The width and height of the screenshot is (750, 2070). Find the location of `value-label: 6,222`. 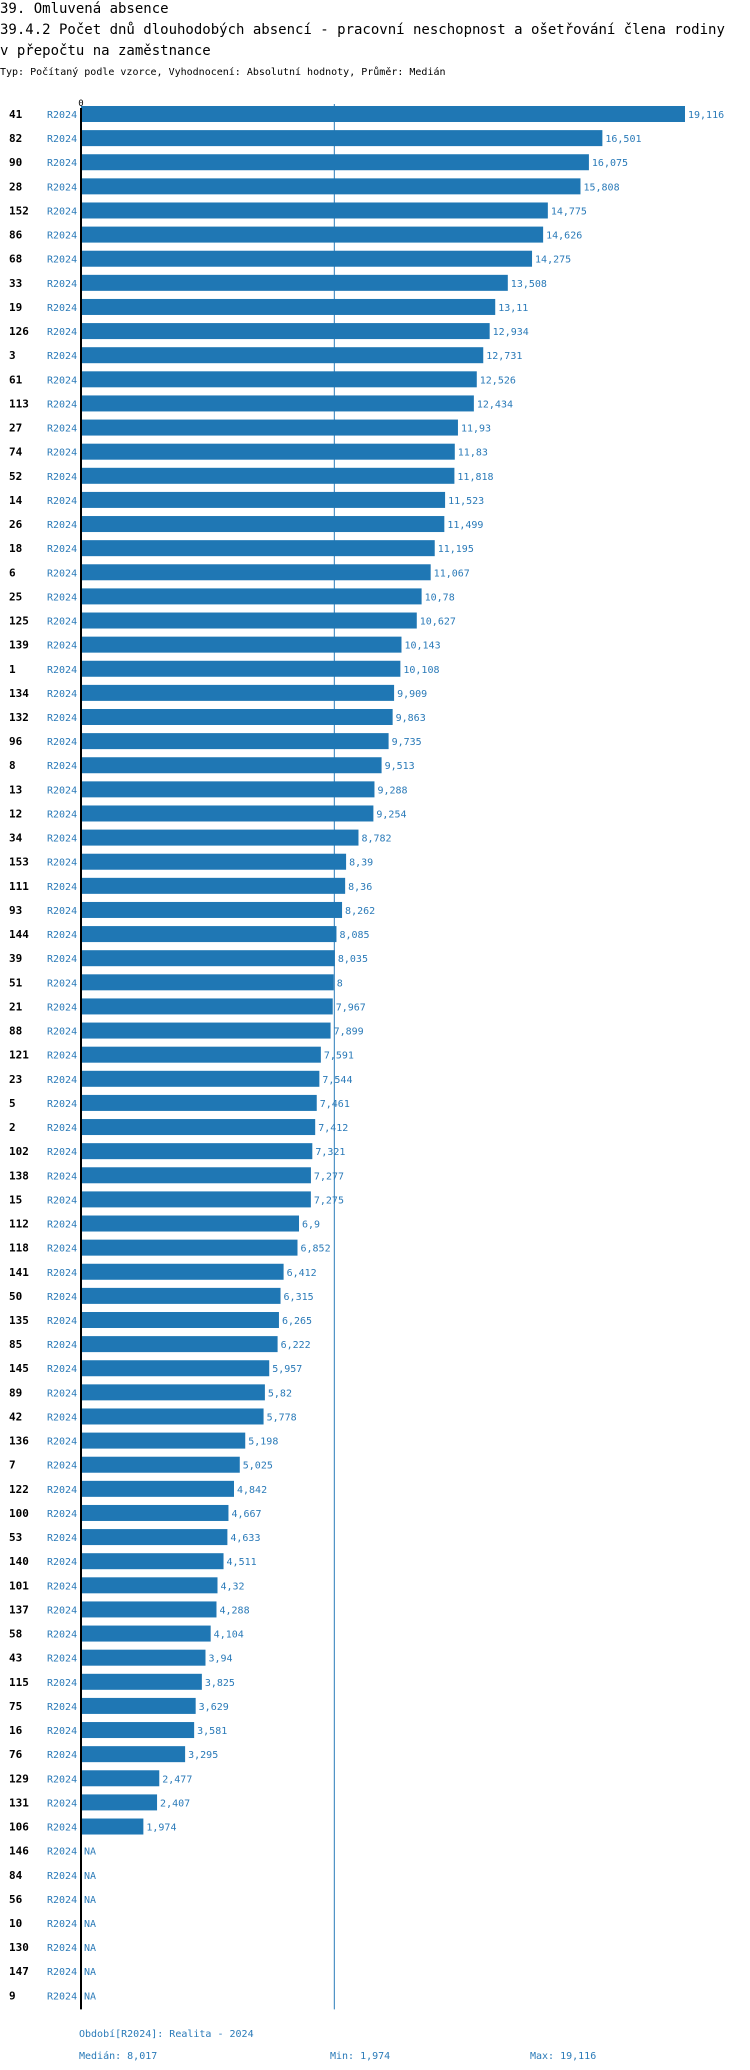

value-label: 6,222 is located at coordinates (296, 1345).